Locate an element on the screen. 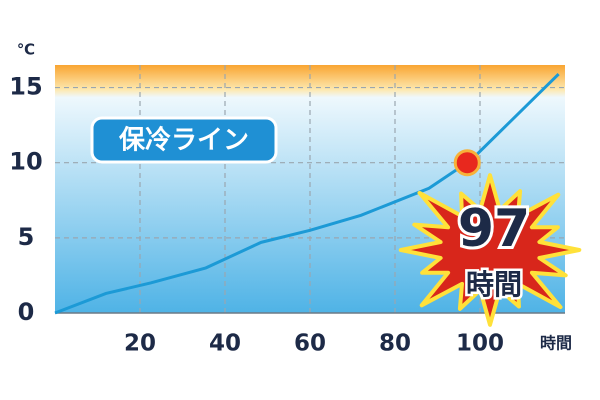 The height and width of the screenshot is (400, 600). highlight-value: 97 is located at coordinates (494, 229).